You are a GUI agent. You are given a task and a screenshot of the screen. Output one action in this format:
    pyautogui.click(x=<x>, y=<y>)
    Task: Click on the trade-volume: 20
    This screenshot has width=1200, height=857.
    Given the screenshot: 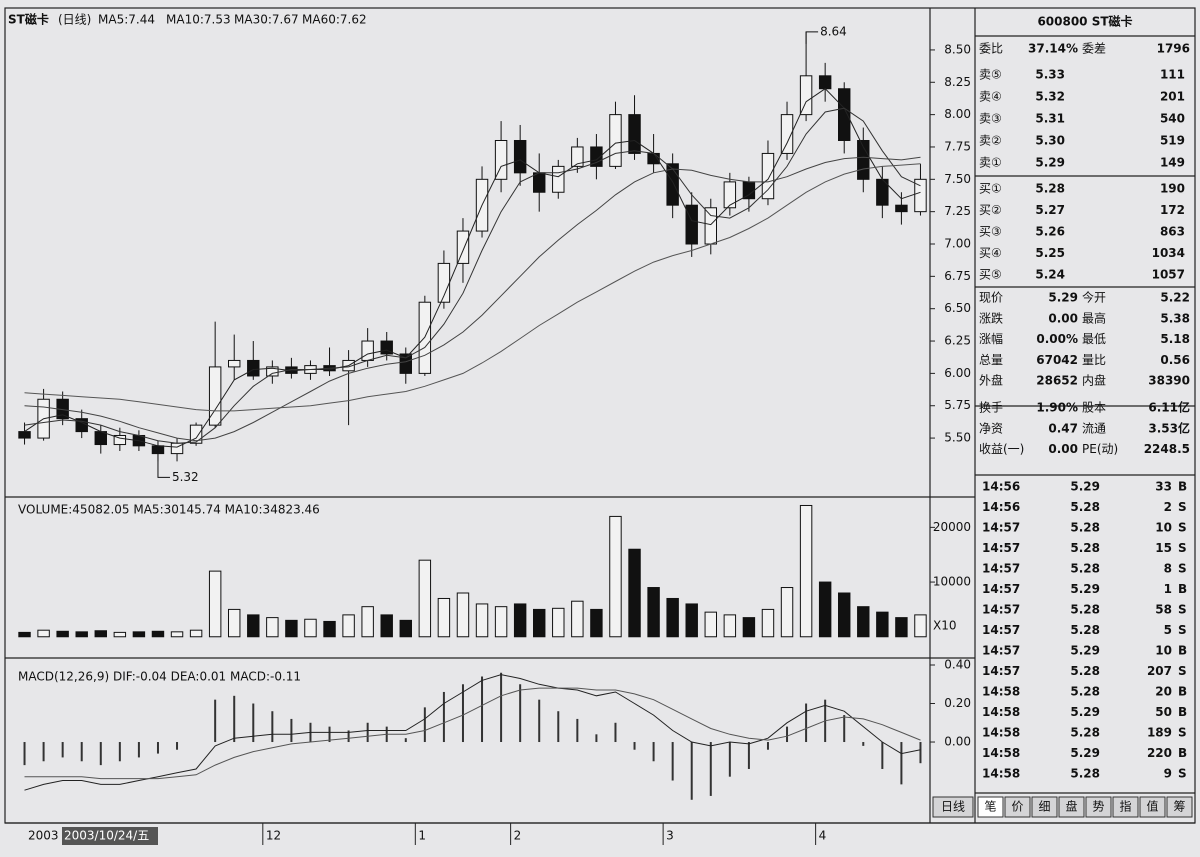 What is the action you would take?
    pyautogui.click(x=1163, y=692)
    